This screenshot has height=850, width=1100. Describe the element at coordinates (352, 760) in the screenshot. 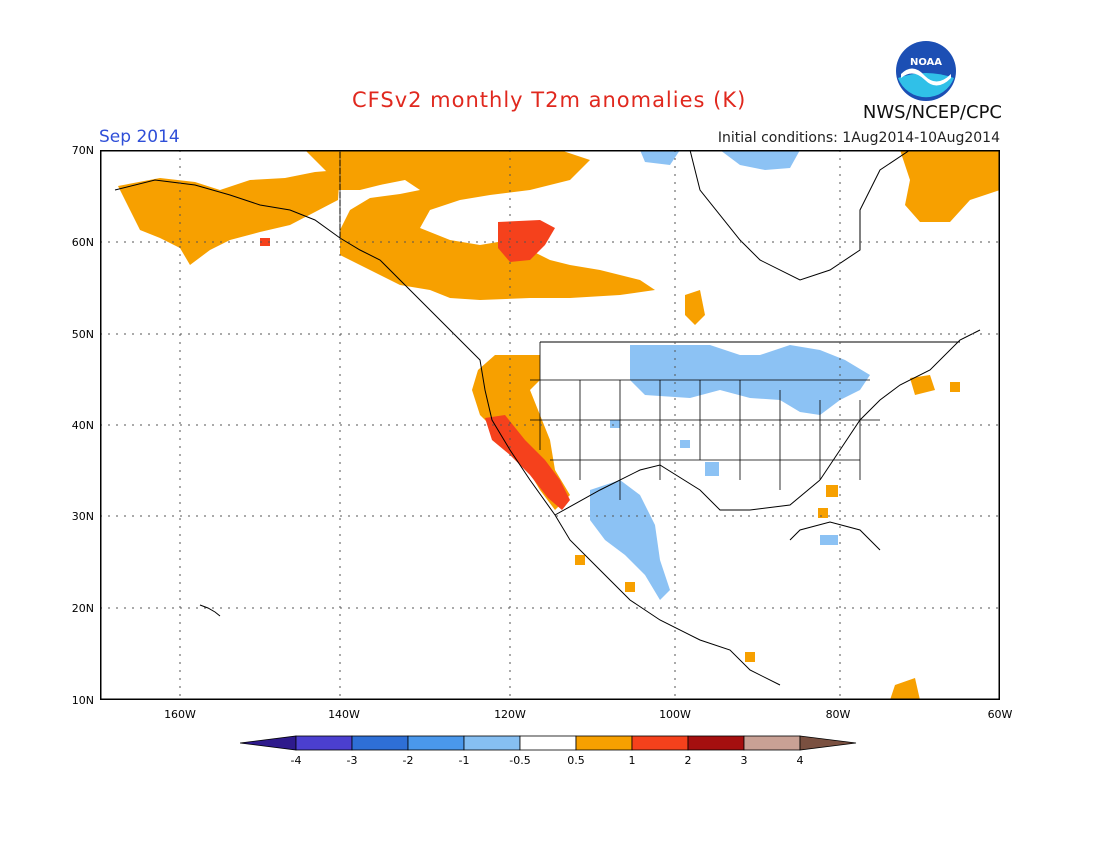

I see `colorbar-label: -3` at that location.